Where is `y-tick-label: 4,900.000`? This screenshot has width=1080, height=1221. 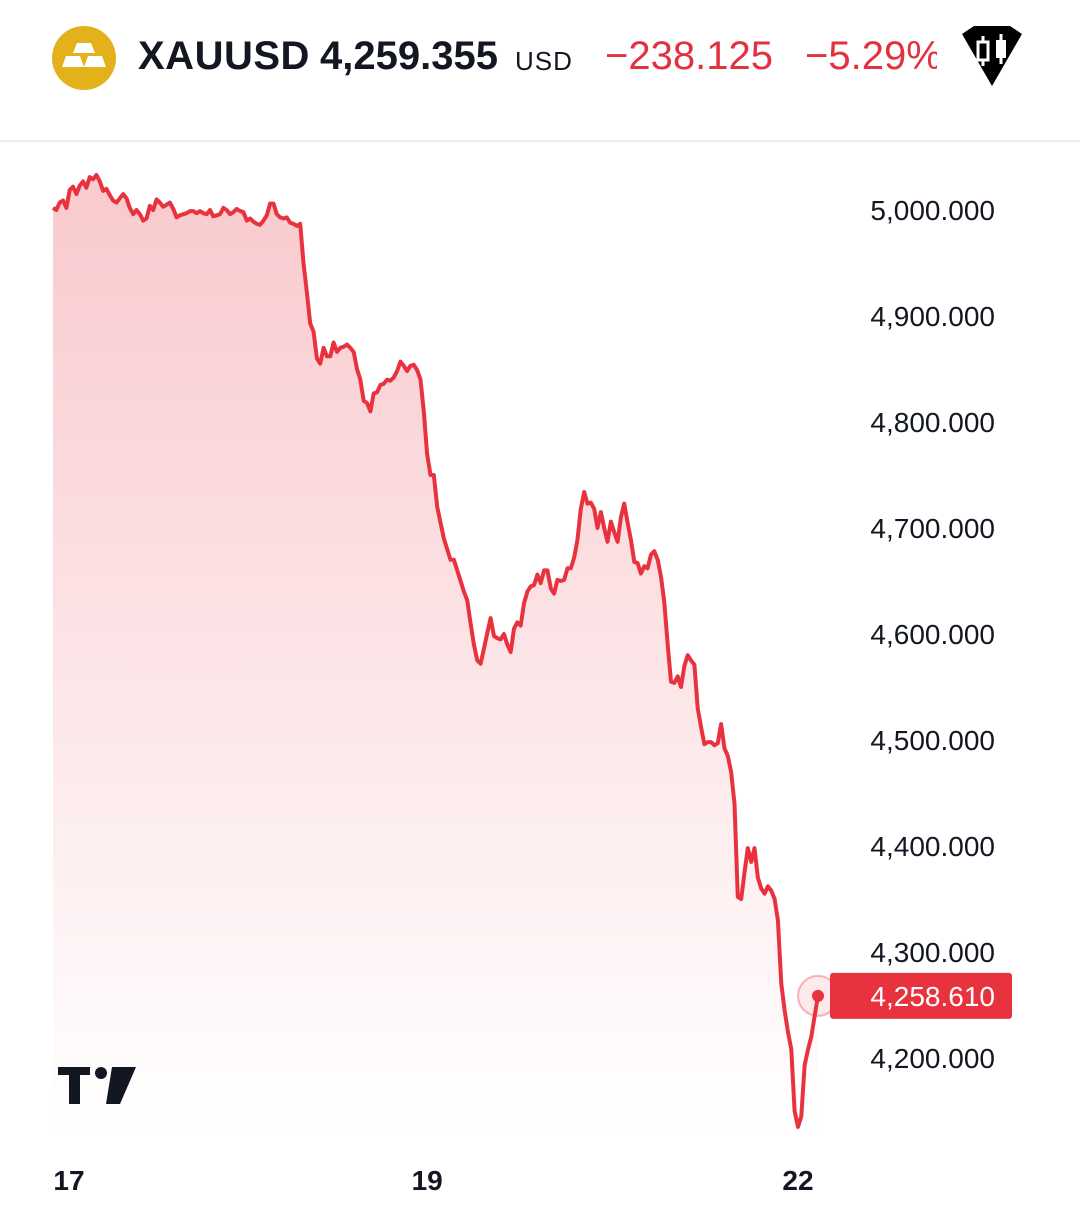 y-tick-label: 4,900.000 is located at coordinates (932, 316).